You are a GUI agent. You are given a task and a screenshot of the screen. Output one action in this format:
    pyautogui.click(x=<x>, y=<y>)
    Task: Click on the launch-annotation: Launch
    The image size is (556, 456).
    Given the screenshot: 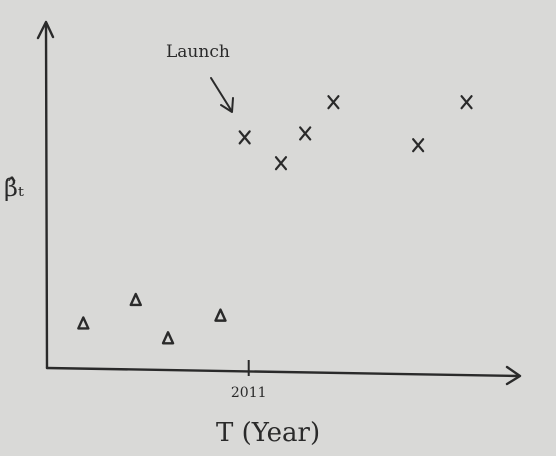 What is the action you would take?
    pyautogui.click(x=198, y=52)
    